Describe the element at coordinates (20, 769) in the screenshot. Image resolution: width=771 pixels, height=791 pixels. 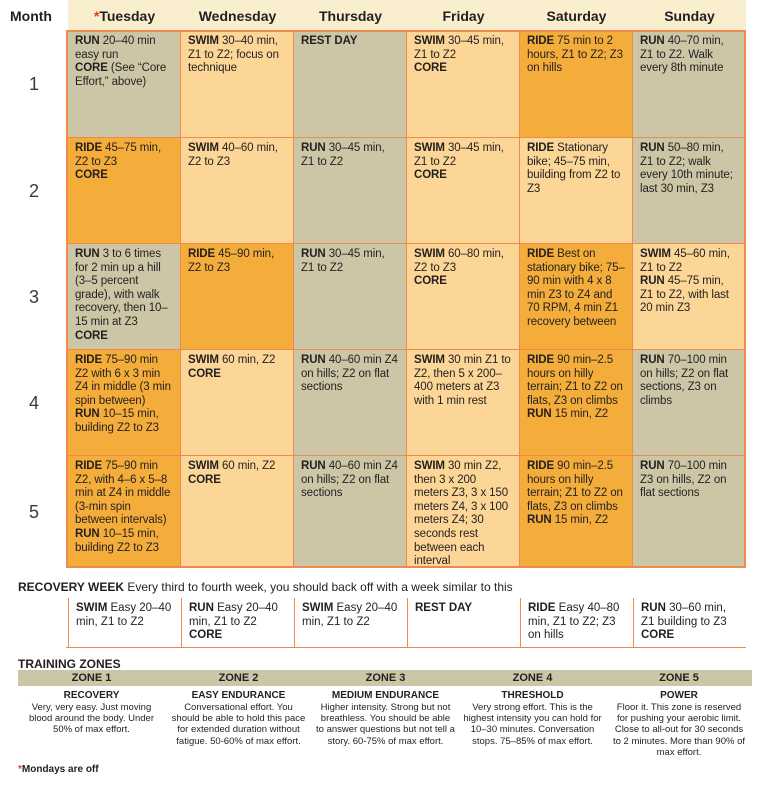
I see `footnote-star: *` at that location.